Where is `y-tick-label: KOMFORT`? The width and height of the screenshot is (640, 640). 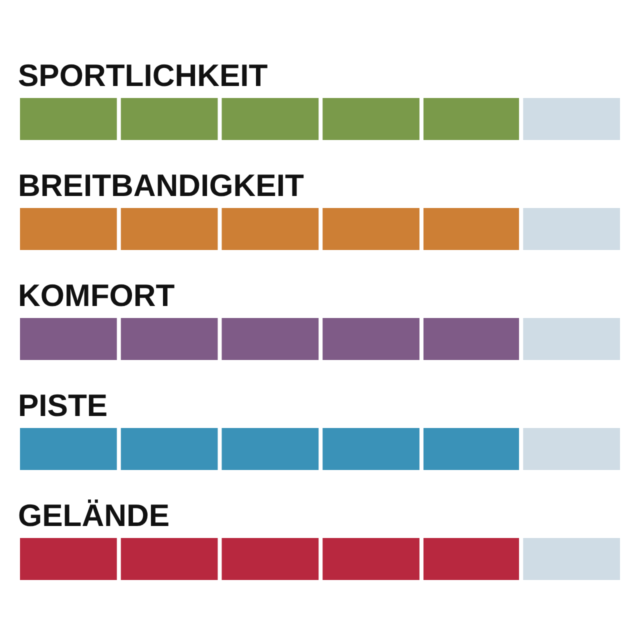
y-tick-label: KOMFORT is located at coordinates (96, 295).